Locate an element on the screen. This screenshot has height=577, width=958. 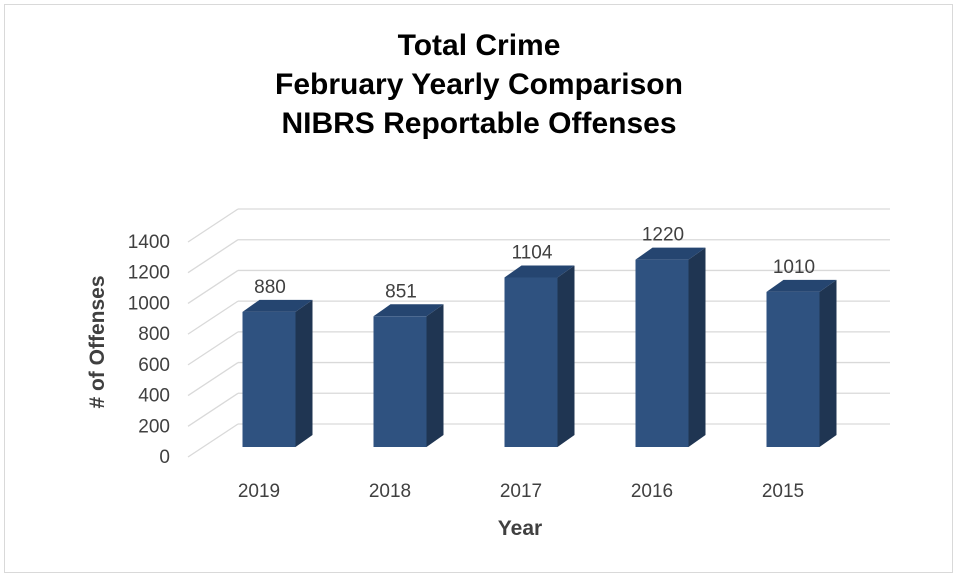
bar-2017 is located at coordinates (540, 356).